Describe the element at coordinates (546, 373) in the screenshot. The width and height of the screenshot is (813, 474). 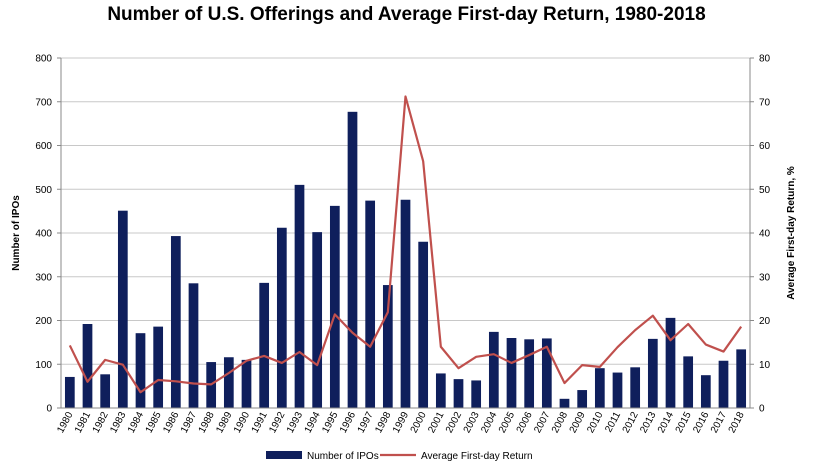
I see `bar-2007` at that location.